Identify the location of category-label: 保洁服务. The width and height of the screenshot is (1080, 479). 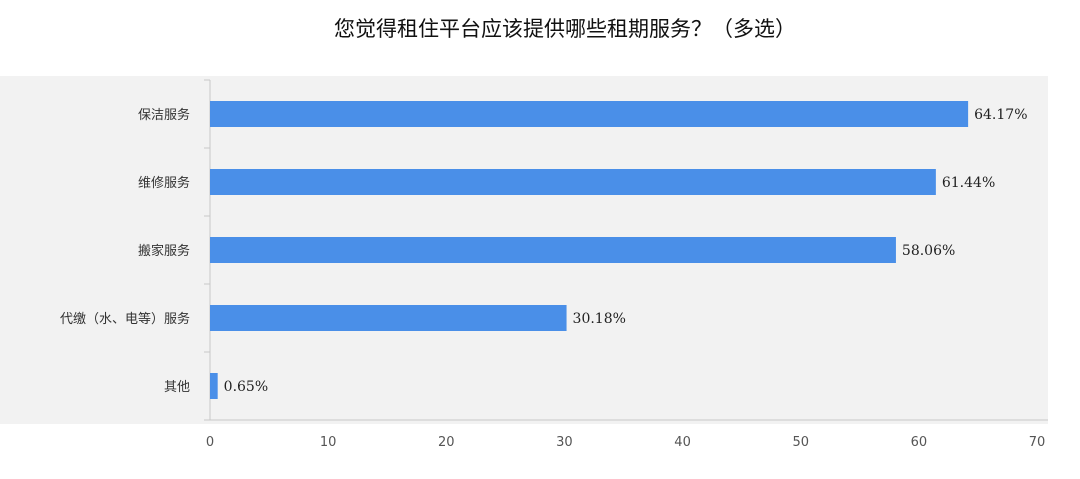
(164, 115).